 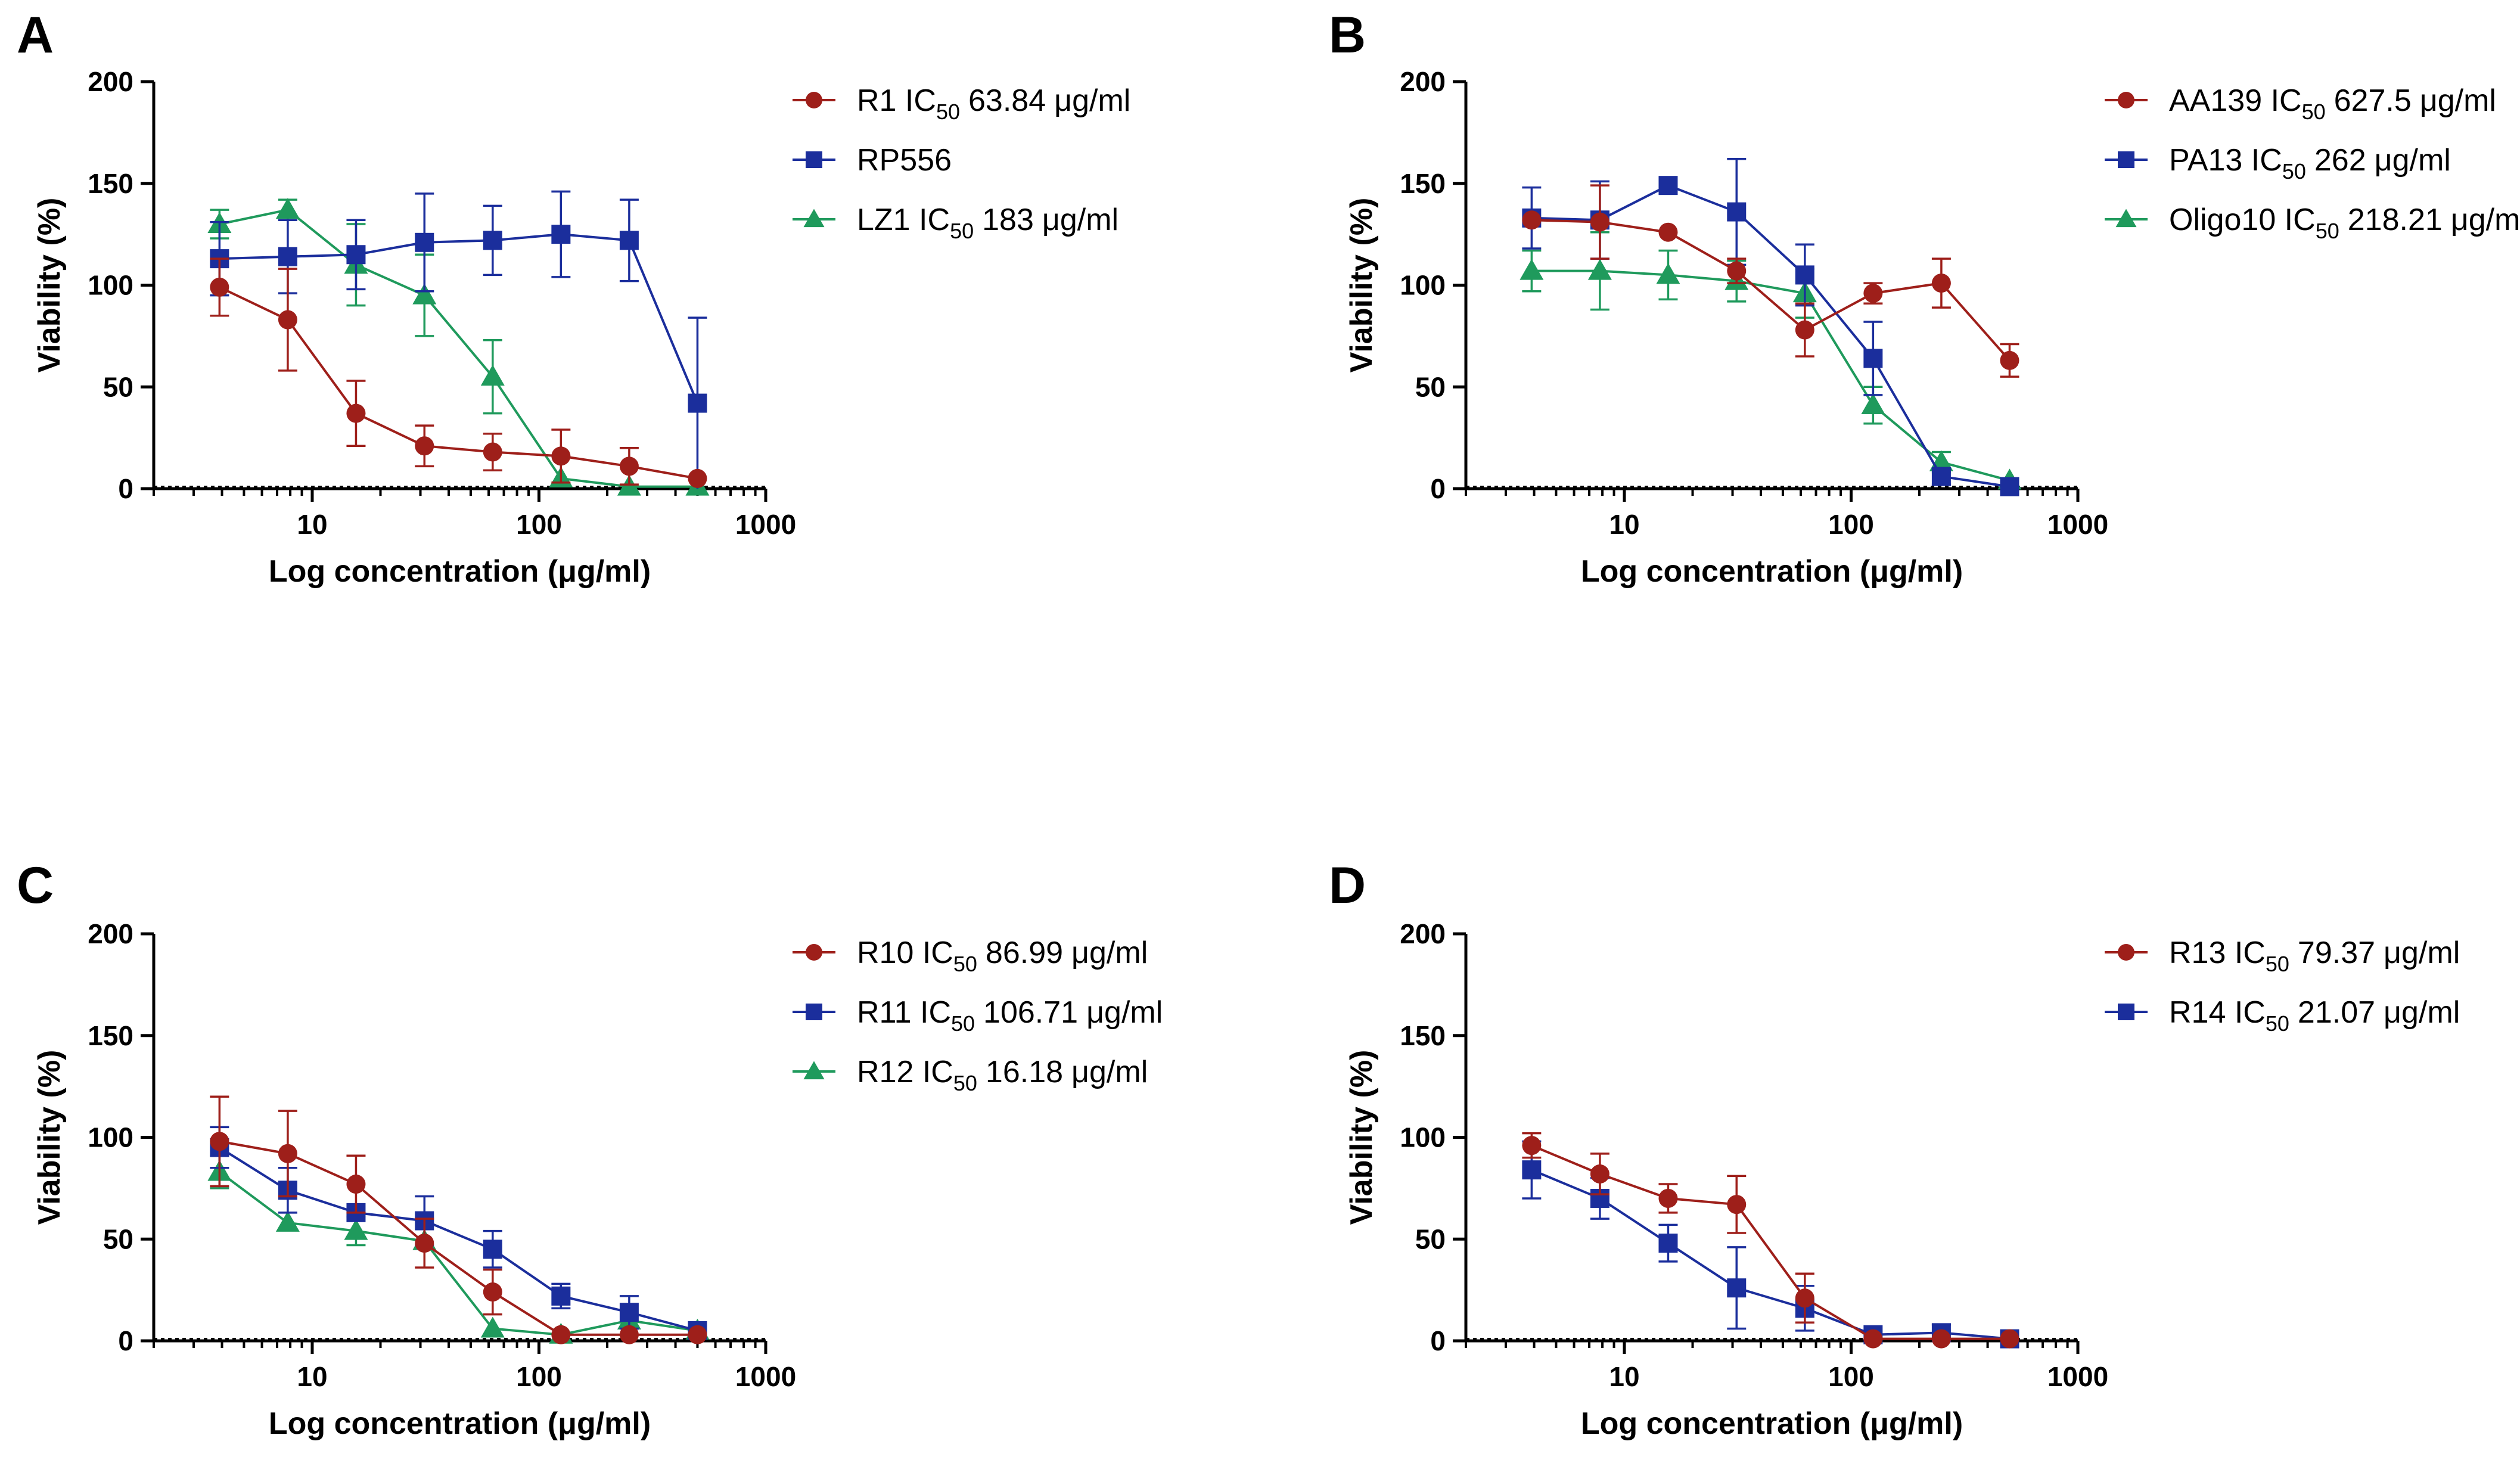 I want to click on legend-series-name: AA139, so click(x=2215, y=100).